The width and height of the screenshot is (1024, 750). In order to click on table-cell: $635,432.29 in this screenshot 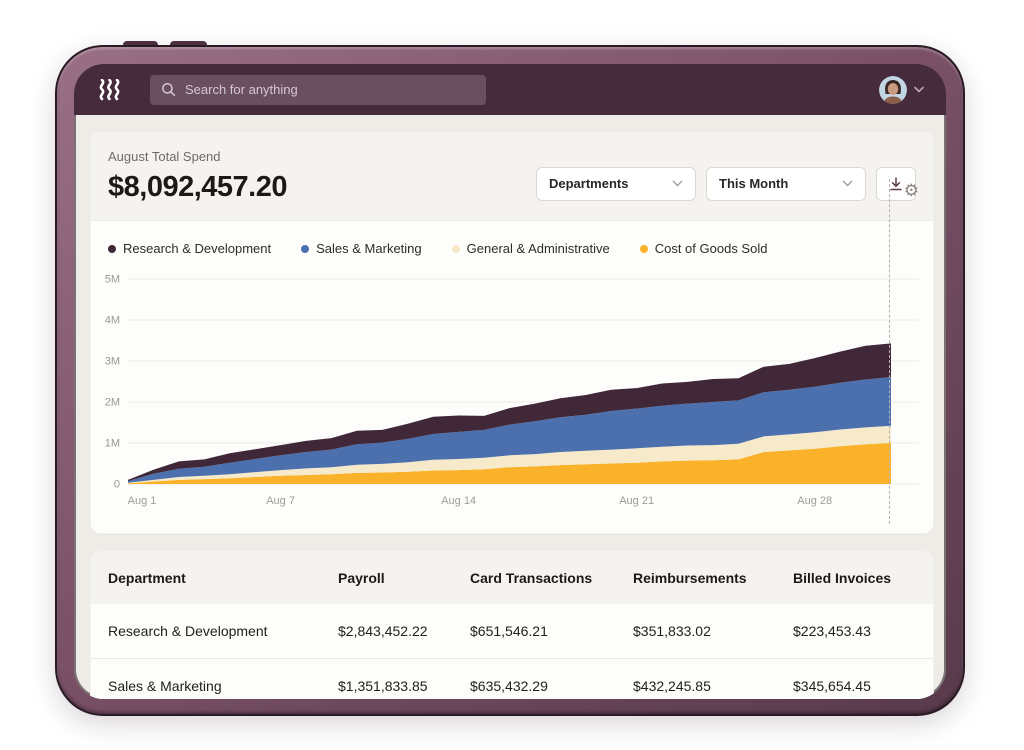, I will do `click(509, 686)`.